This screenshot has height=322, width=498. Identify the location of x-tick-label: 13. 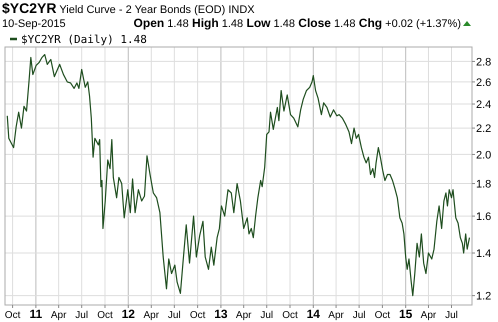
(221, 314).